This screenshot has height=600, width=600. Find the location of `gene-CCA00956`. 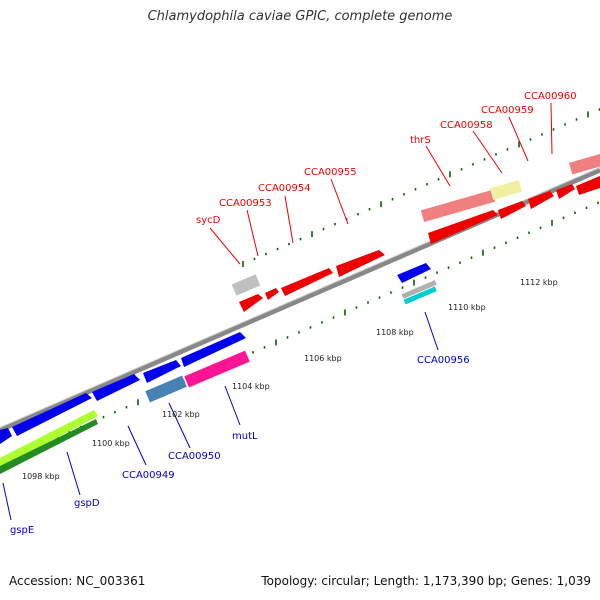

gene-CCA00956 is located at coordinates (420, 295).